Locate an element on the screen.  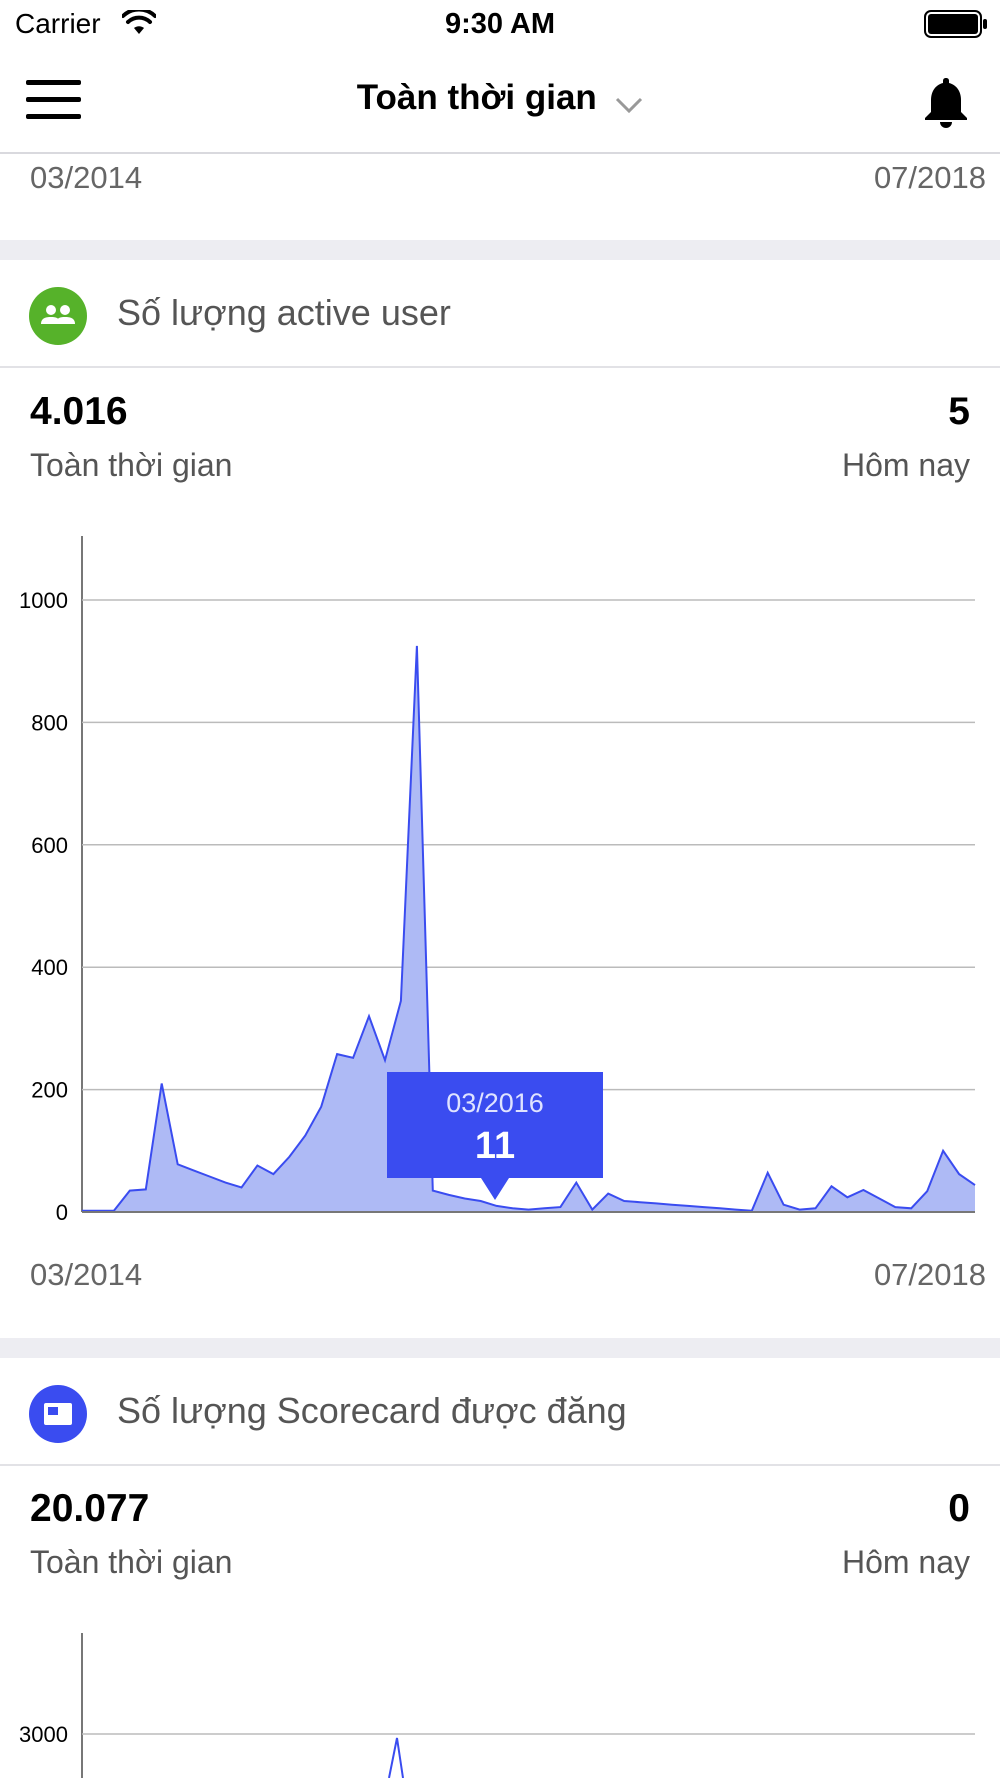
today-scorecards-value: 0 is located at coordinates (959, 1508).